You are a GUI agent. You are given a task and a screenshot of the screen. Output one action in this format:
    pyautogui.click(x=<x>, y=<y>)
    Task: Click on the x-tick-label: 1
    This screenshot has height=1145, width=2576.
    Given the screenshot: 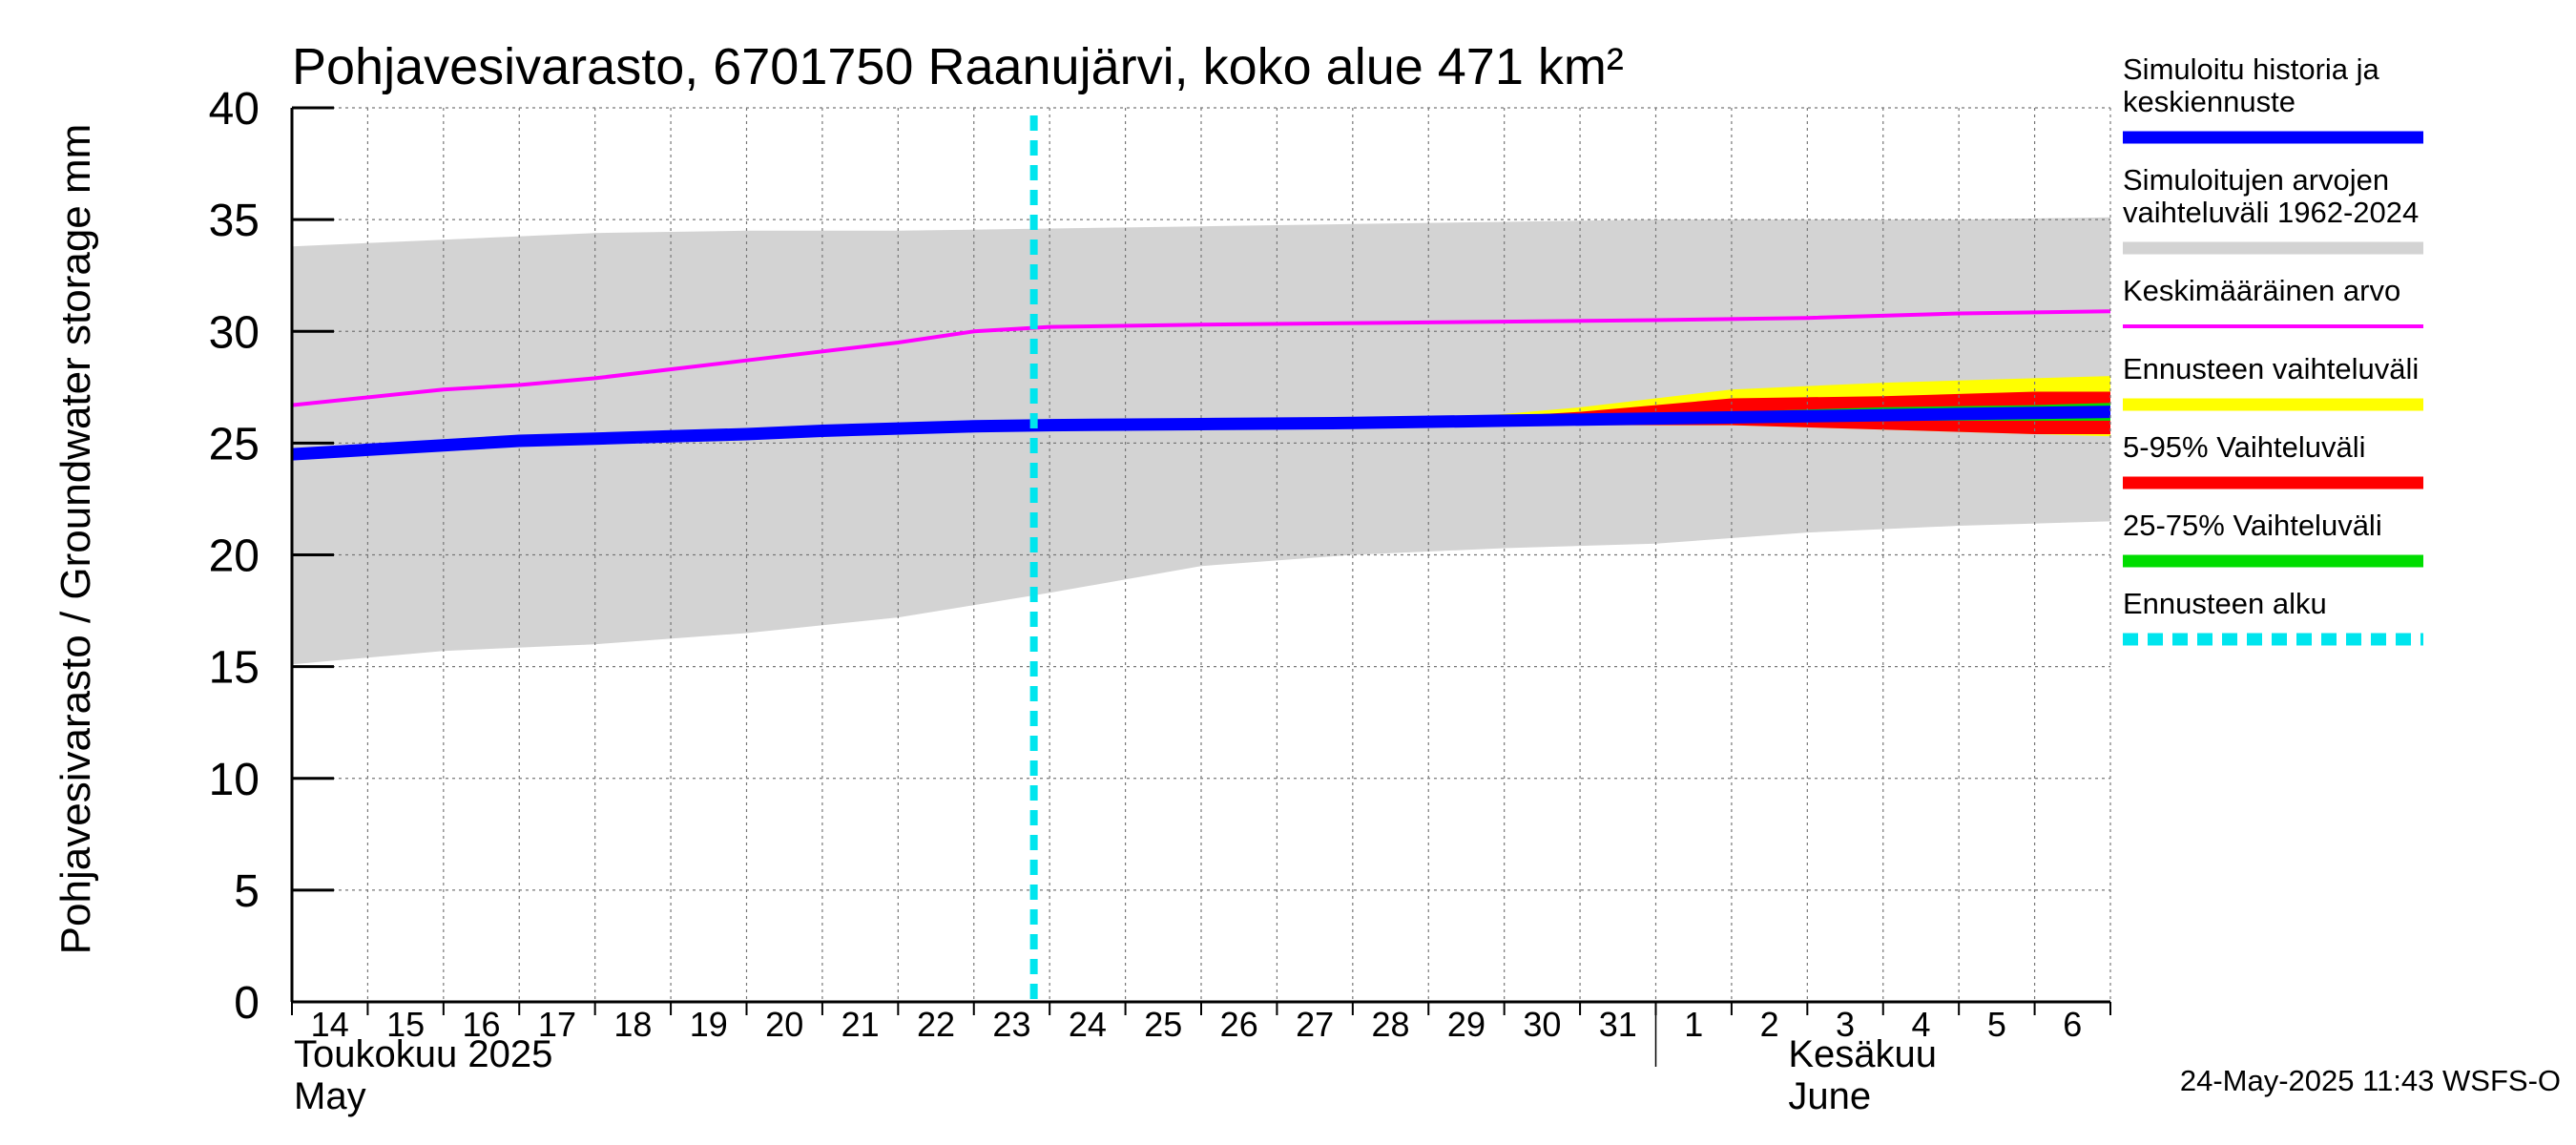 What is the action you would take?
    pyautogui.click(x=1693, y=1025)
    